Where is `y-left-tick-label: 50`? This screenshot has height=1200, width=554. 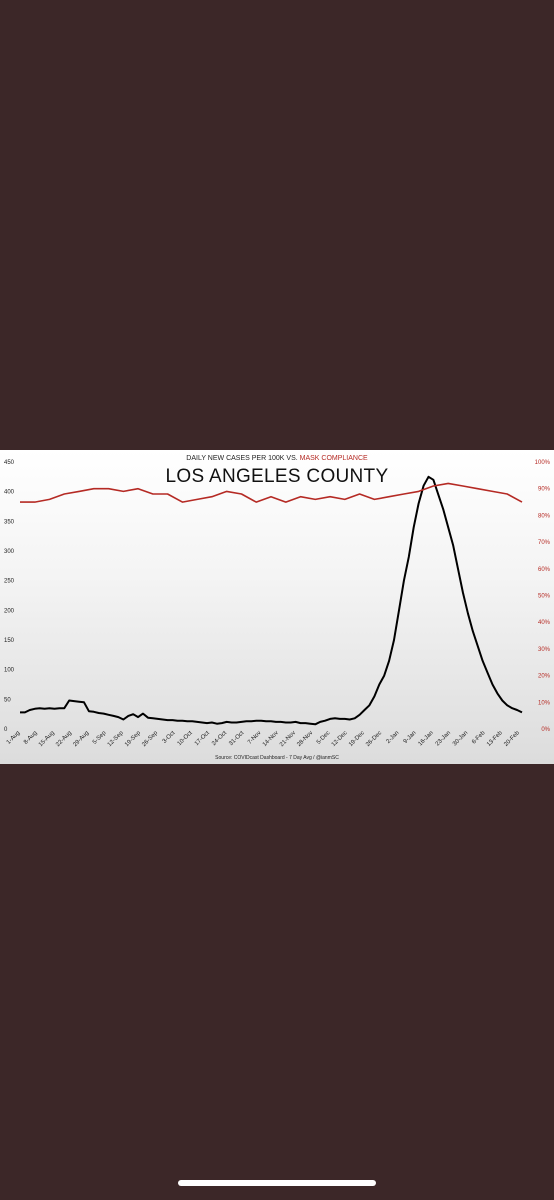 y-left-tick-label: 50 is located at coordinates (7, 700).